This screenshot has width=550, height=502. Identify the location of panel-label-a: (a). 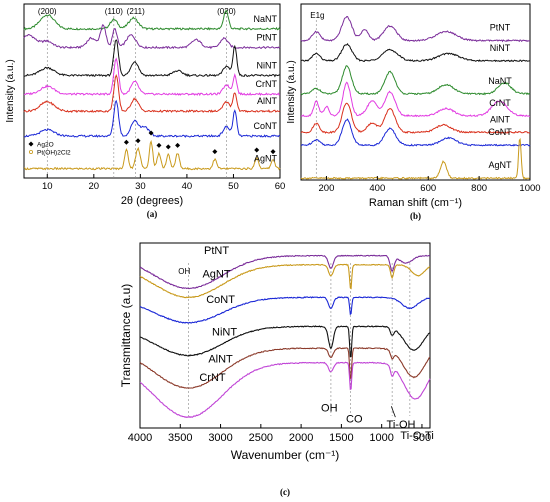
(152, 214).